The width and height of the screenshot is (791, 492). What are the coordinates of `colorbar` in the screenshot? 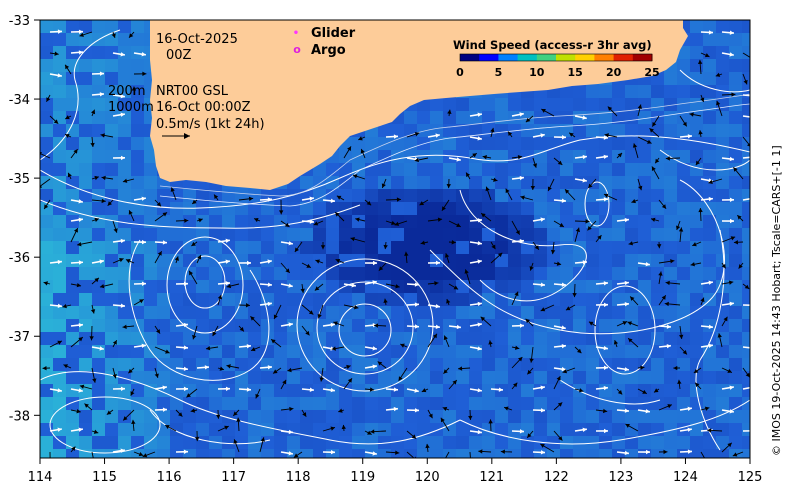 It's located at (556, 57).